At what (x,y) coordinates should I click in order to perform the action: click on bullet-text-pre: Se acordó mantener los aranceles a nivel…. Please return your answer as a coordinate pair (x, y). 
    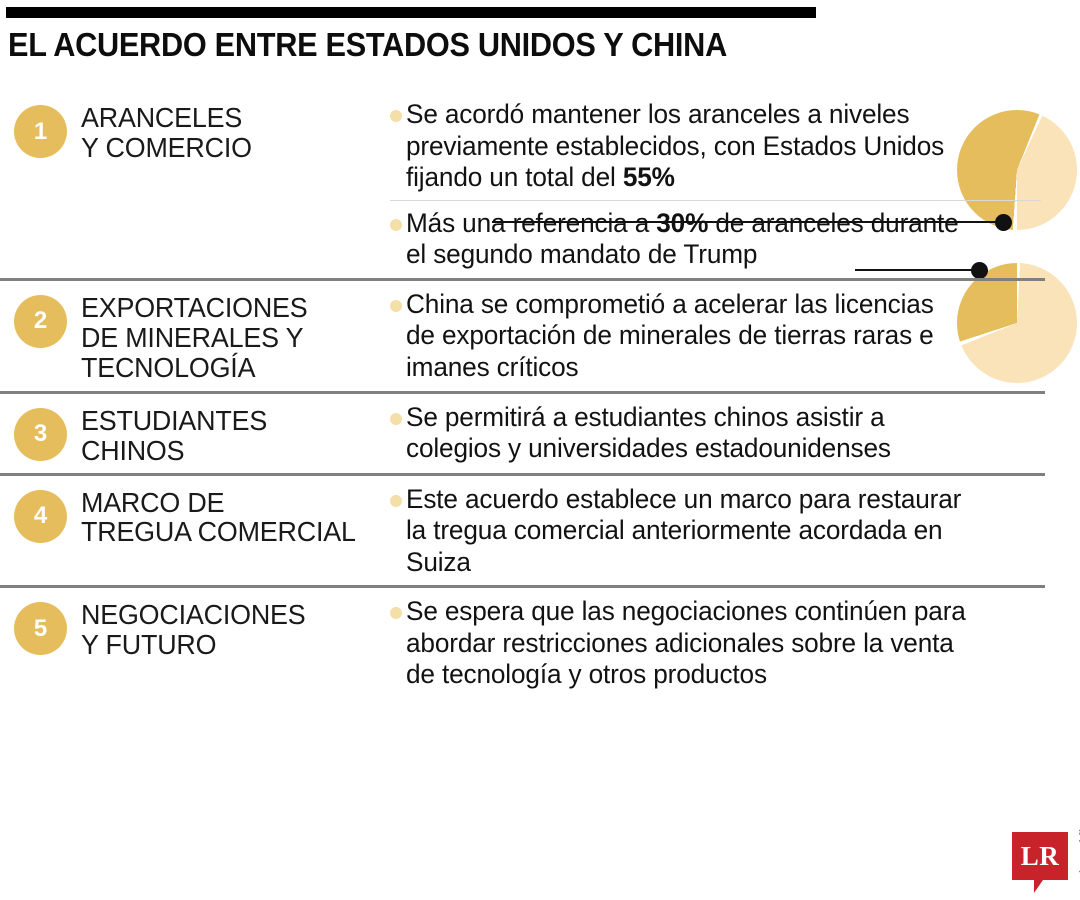
    Looking at the image, I should click on (675, 146).